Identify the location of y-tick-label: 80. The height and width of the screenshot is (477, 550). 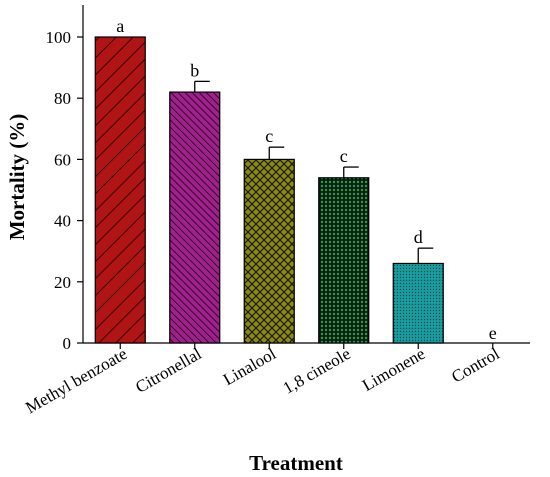
(62, 98).